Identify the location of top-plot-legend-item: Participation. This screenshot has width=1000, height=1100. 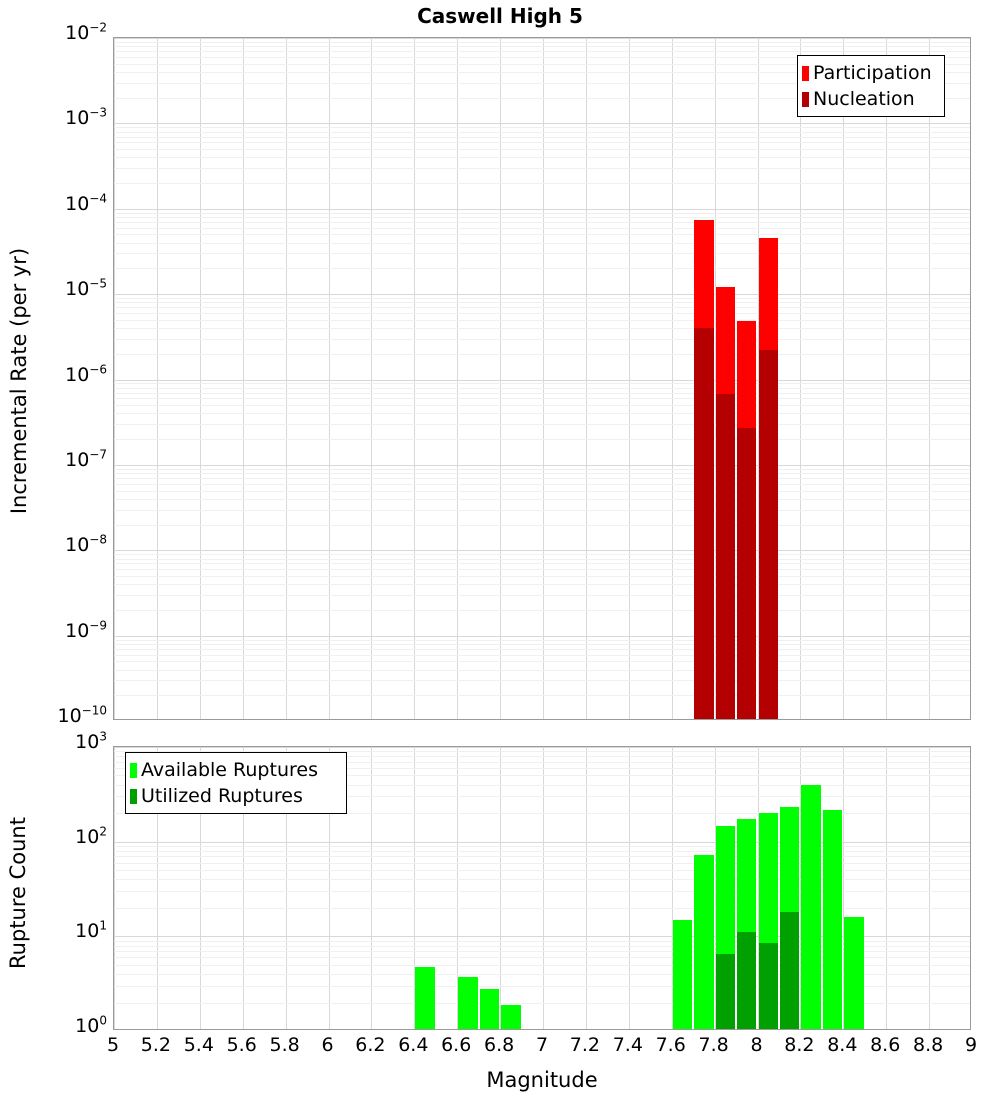
(870, 73).